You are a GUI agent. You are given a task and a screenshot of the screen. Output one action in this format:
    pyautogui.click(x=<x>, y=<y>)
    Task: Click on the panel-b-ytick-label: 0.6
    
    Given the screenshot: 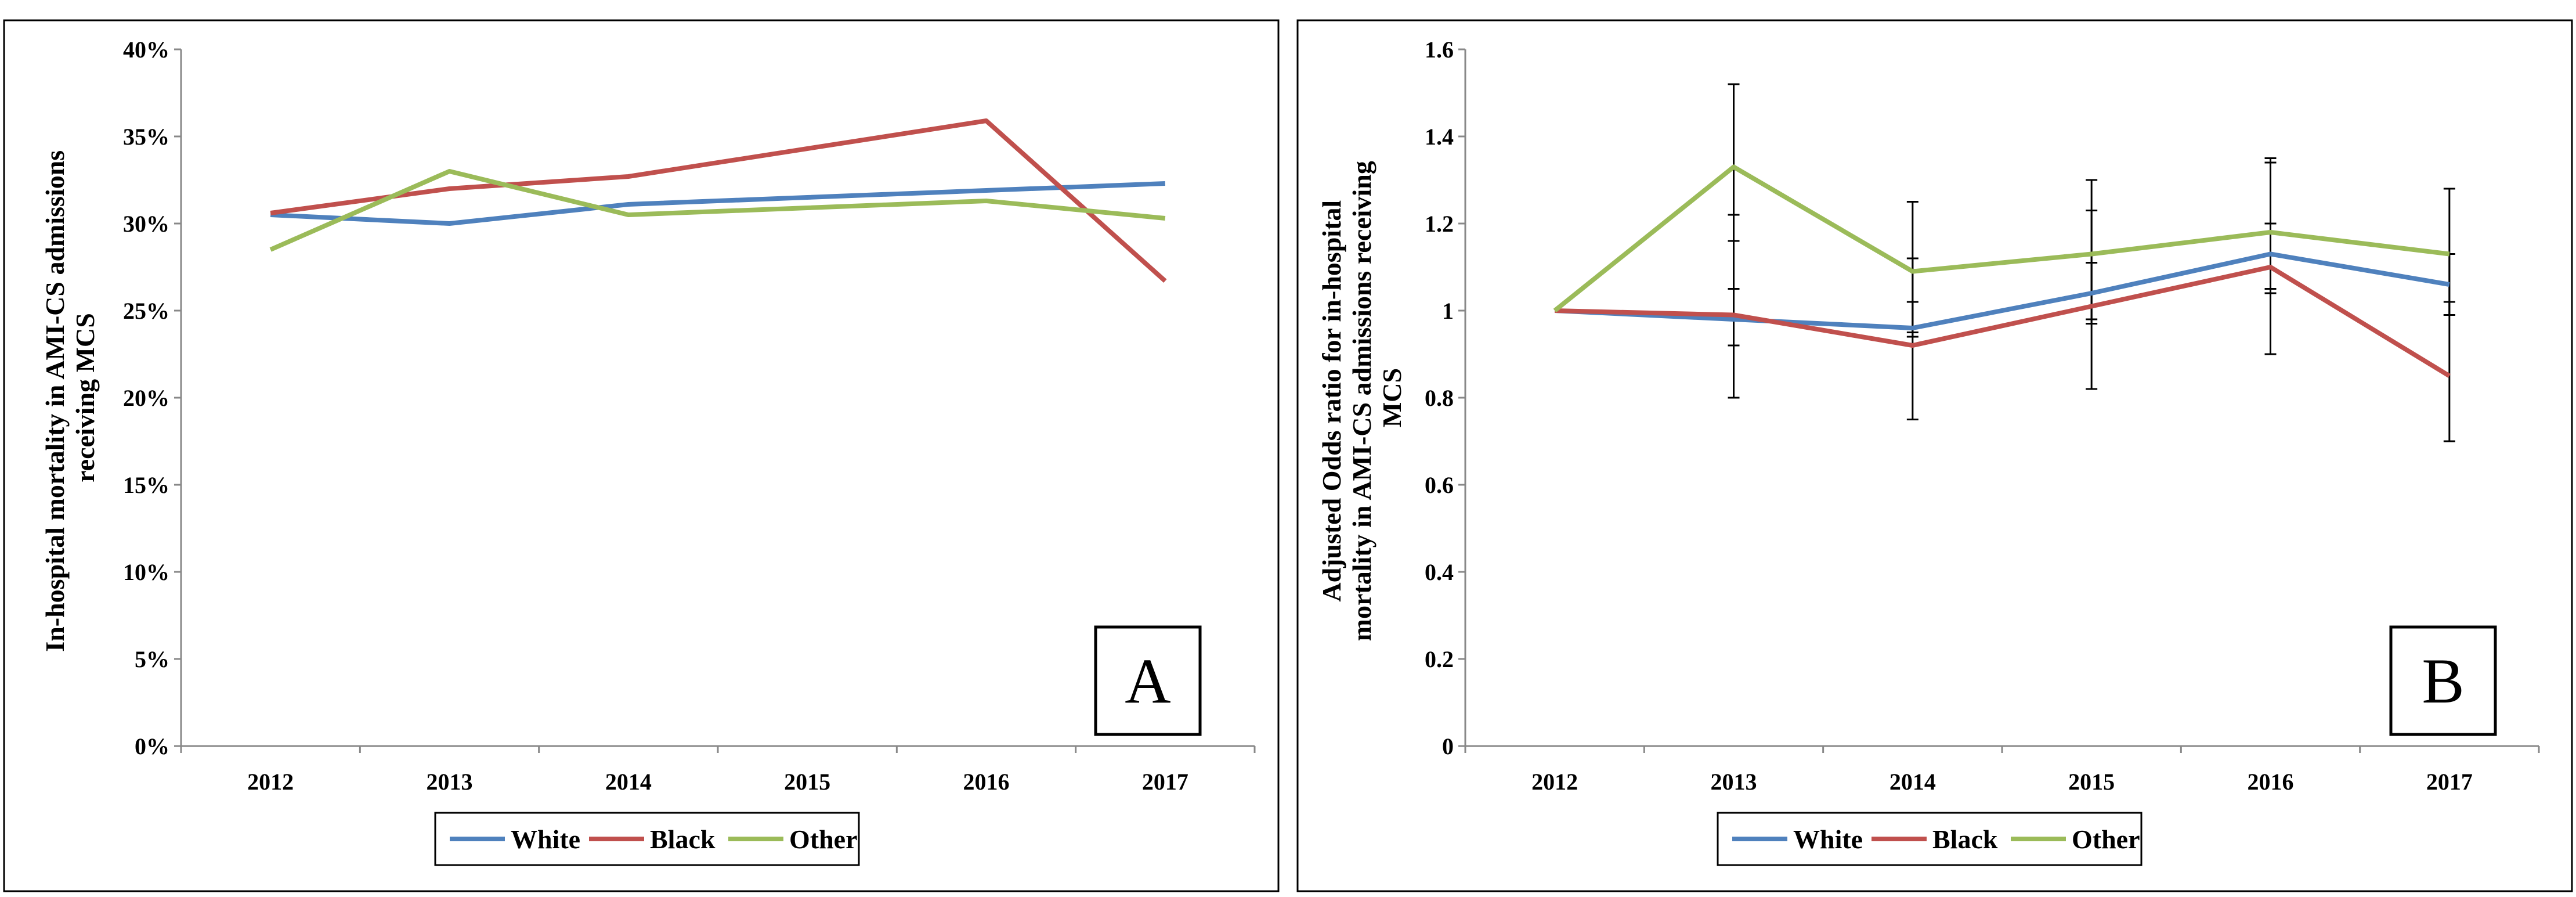 What is the action you would take?
    pyautogui.click(x=1439, y=485)
    